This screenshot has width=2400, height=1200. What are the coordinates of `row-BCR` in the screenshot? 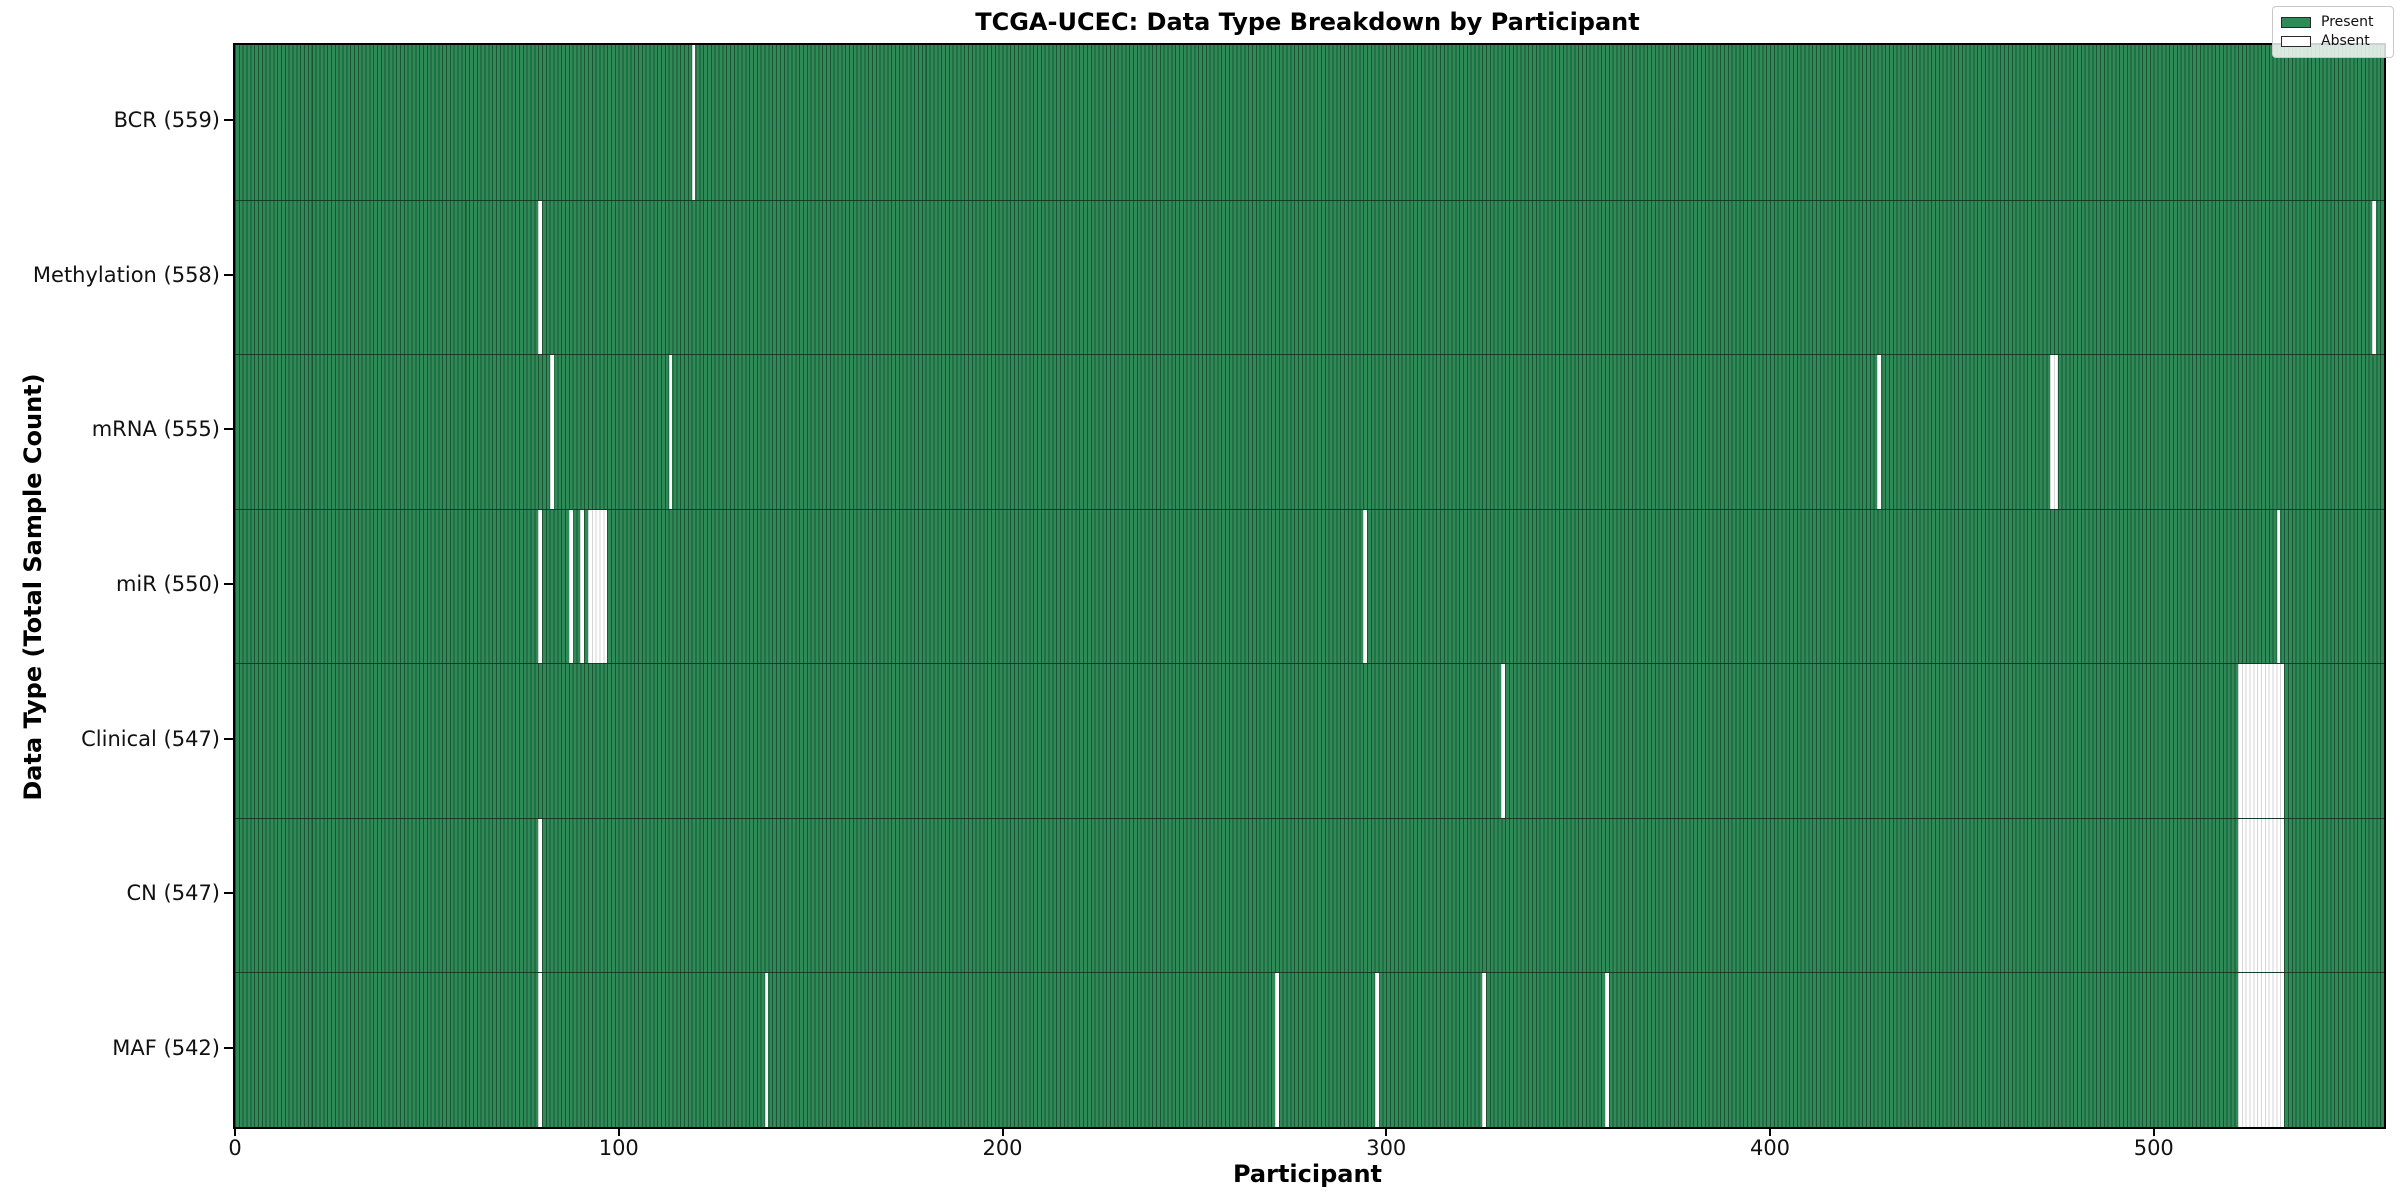 It's located at (1309, 122).